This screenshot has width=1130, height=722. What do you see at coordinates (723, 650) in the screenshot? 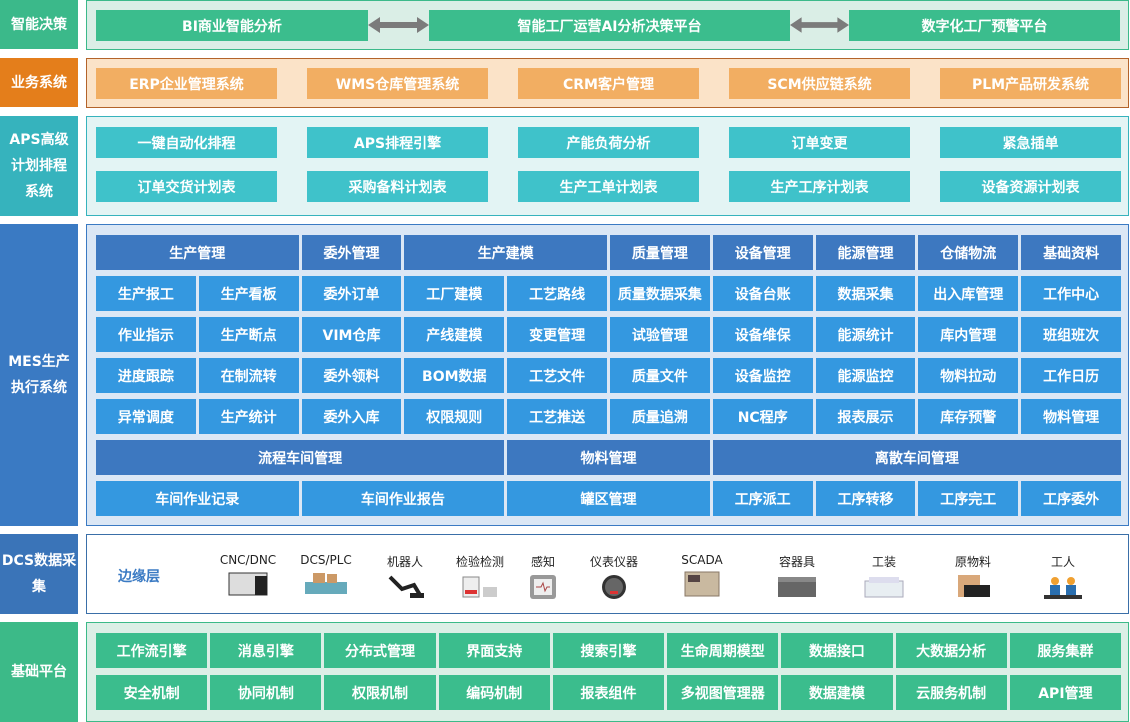
I see `foundation-item: 生命周期模型` at bounding box center [723, 650].